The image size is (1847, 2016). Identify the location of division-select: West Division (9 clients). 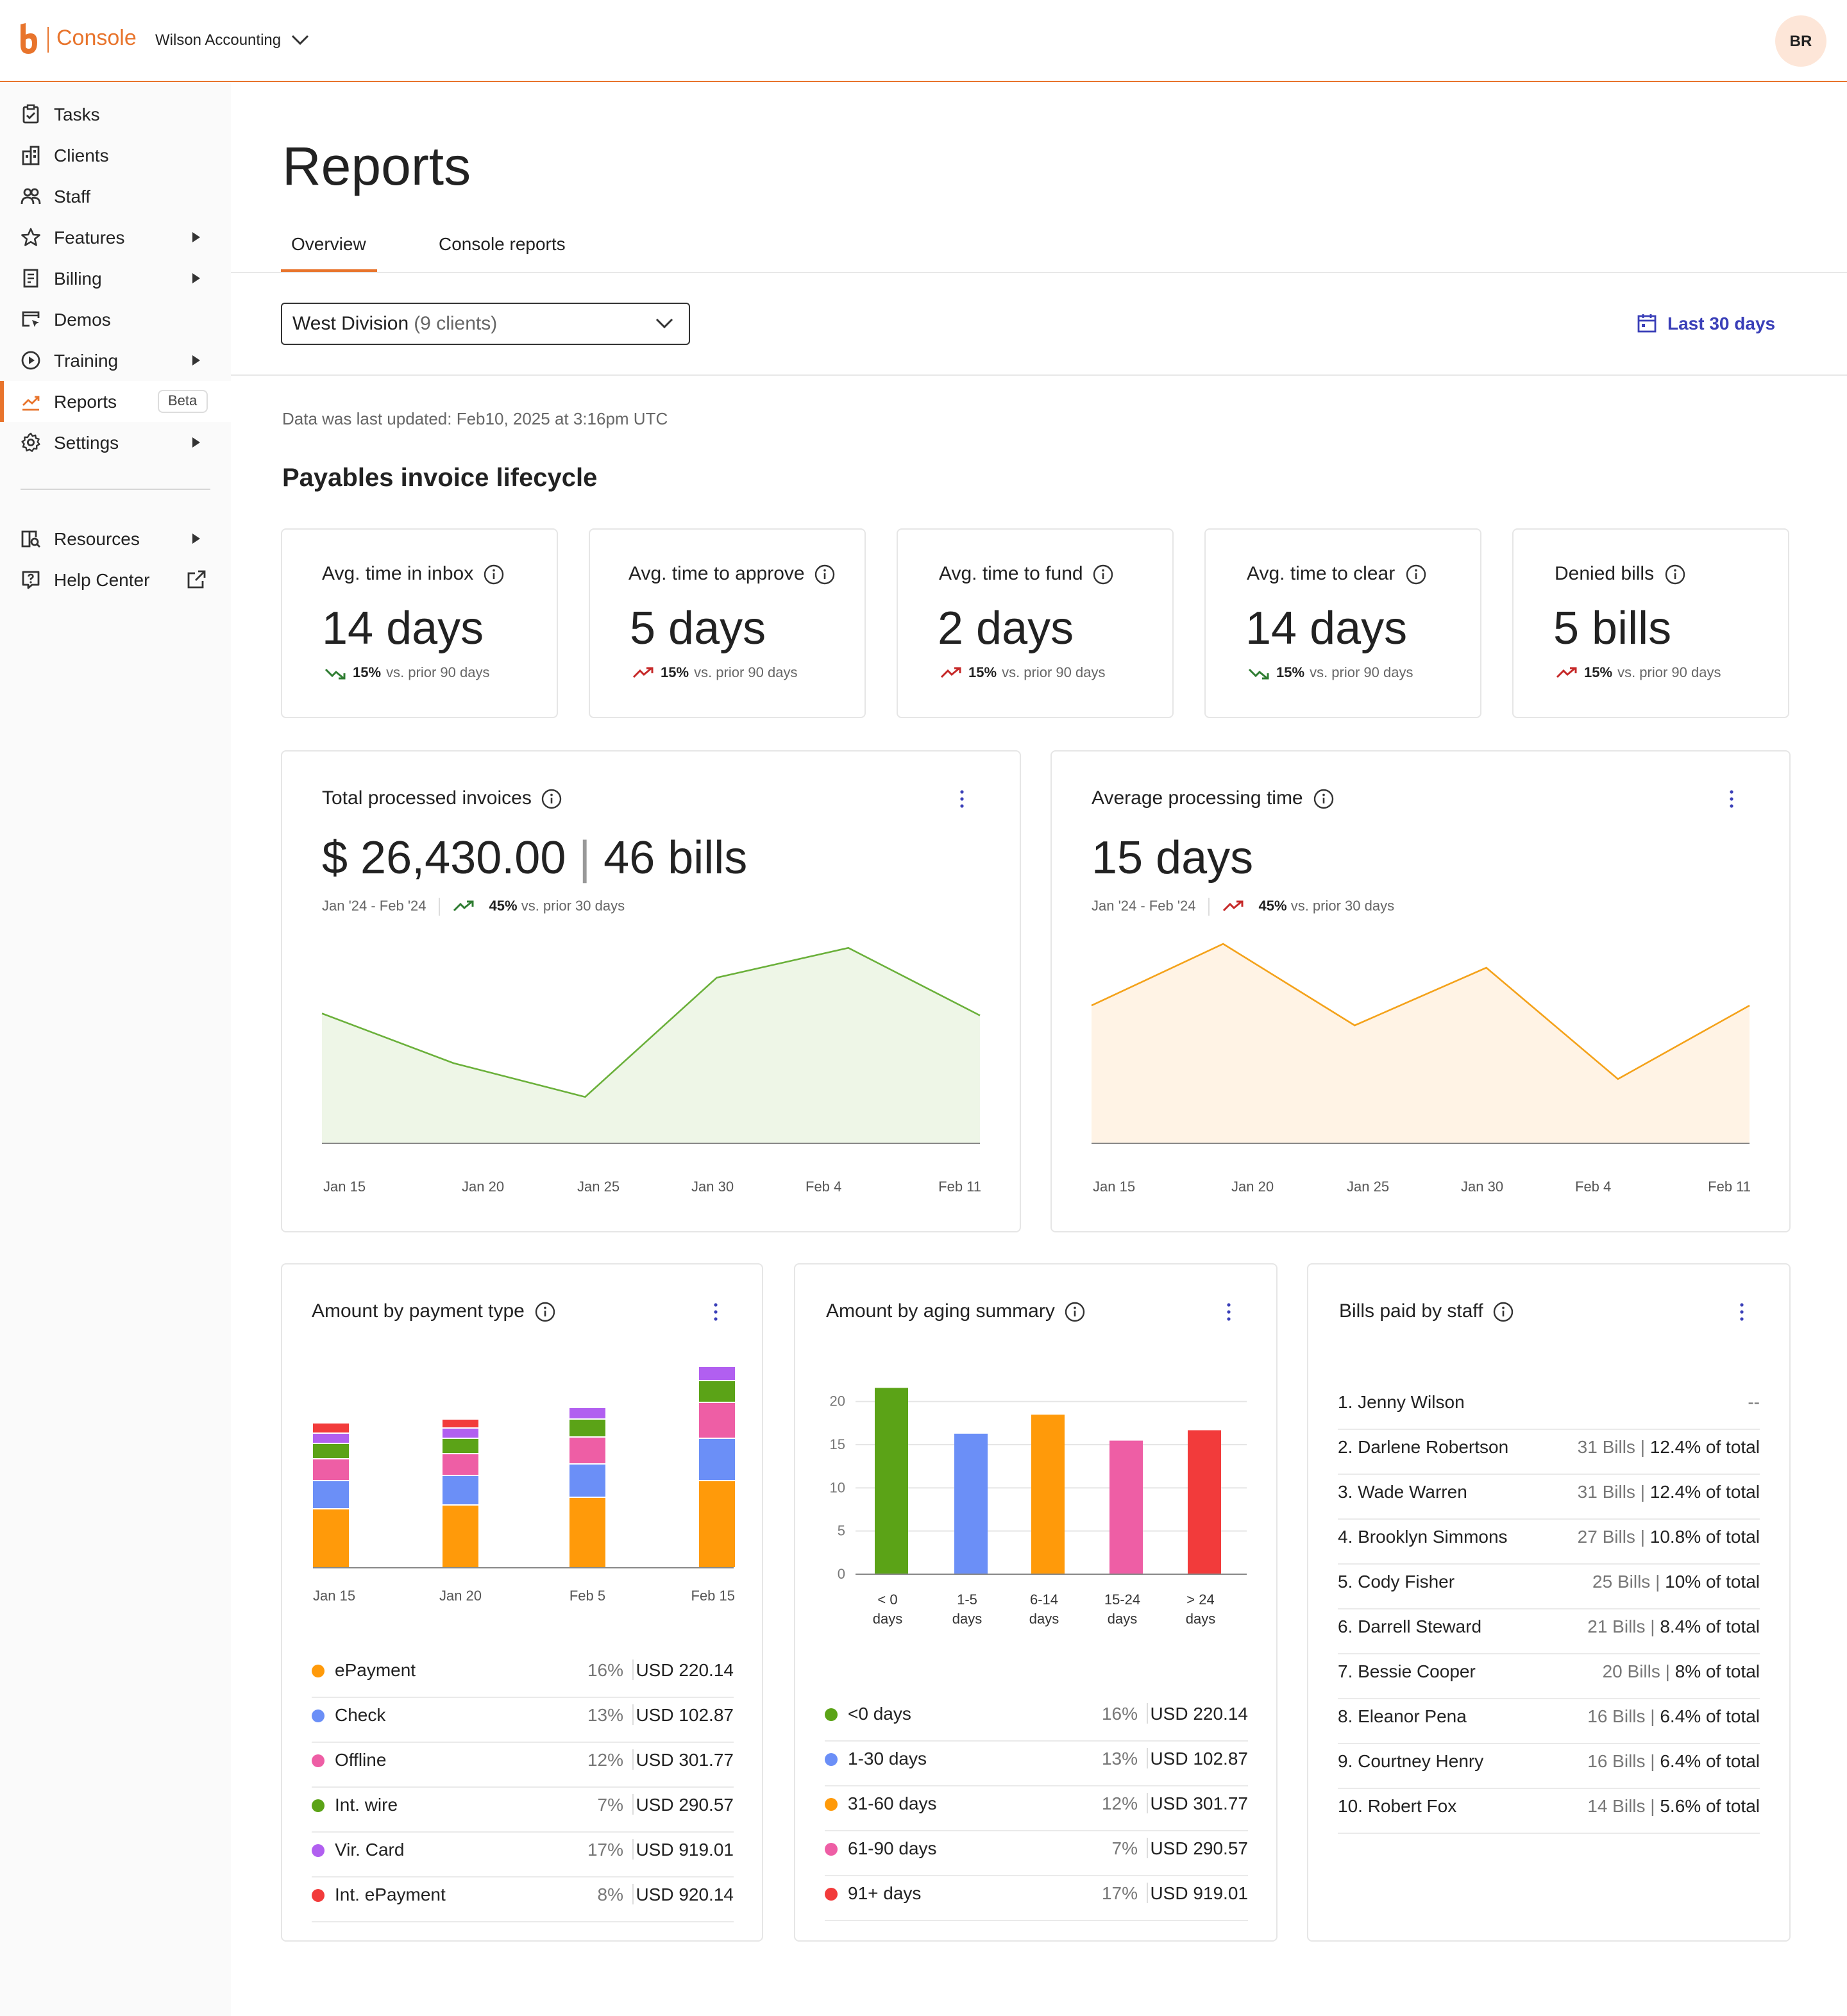
(485, 324).